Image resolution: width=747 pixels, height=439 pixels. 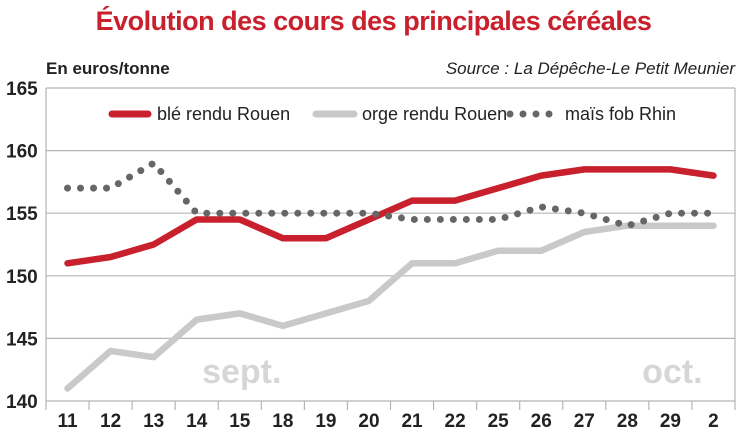 I want to click on legend-mais-label: maïs fob Rhin, so click(x=620, y=114).